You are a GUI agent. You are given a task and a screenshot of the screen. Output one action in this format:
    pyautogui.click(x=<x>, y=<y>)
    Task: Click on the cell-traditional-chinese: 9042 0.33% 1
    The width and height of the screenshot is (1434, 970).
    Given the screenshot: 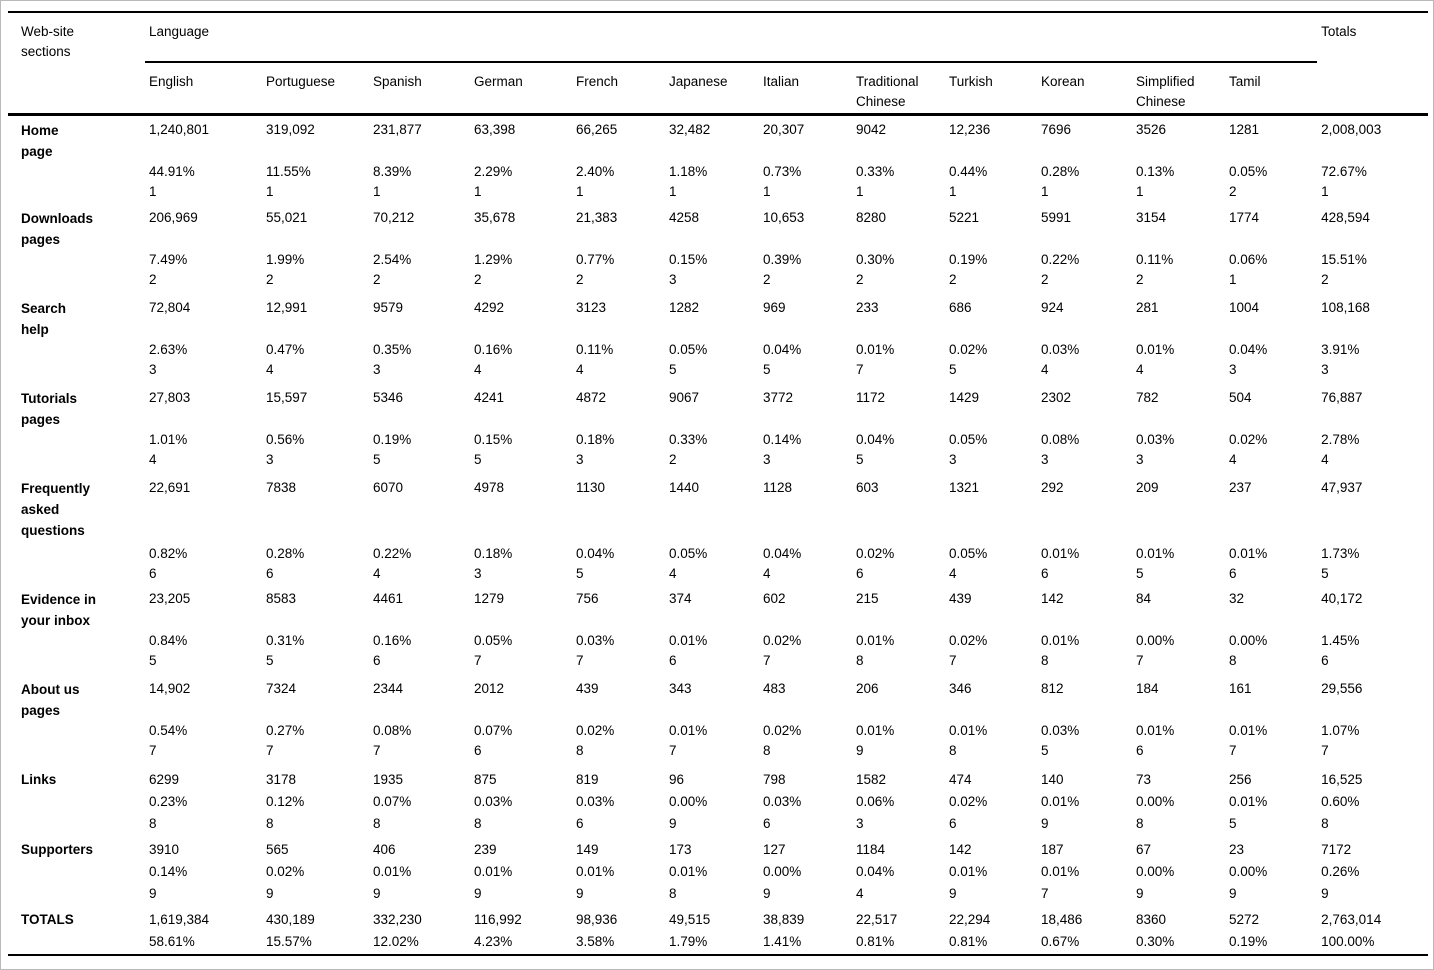 What is the action you would take?
    pyautogui.click(x=898, y=159)
    